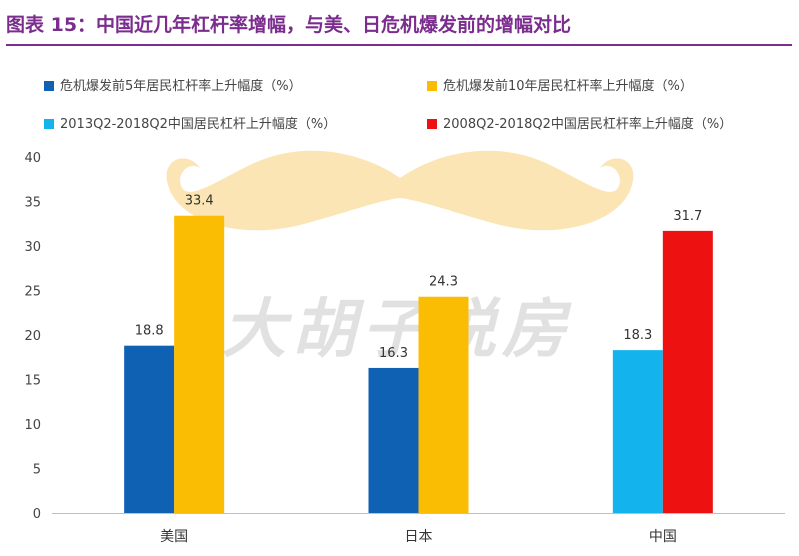  I want to click on y-tick-label: 0, so click(37, 514).